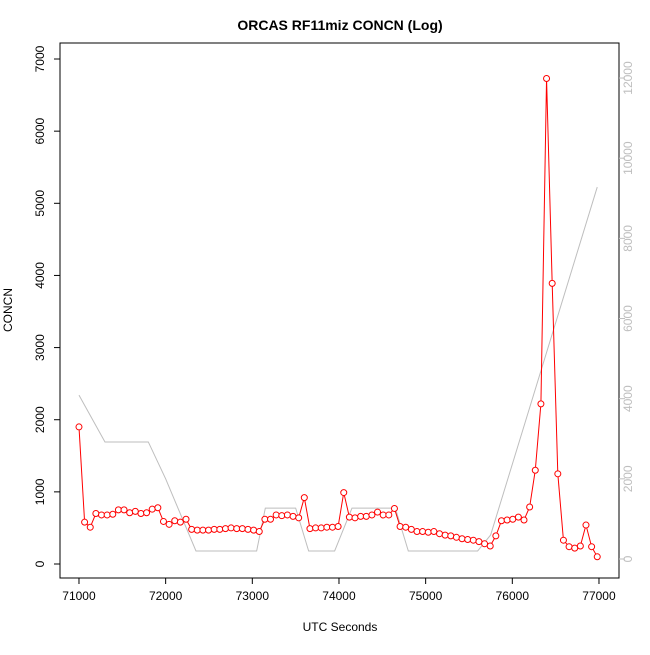  What do you see at coordinates (628, 398) in the screenshot?
I see `y2-tick-label: 4000` at bounding box center [628, 398].